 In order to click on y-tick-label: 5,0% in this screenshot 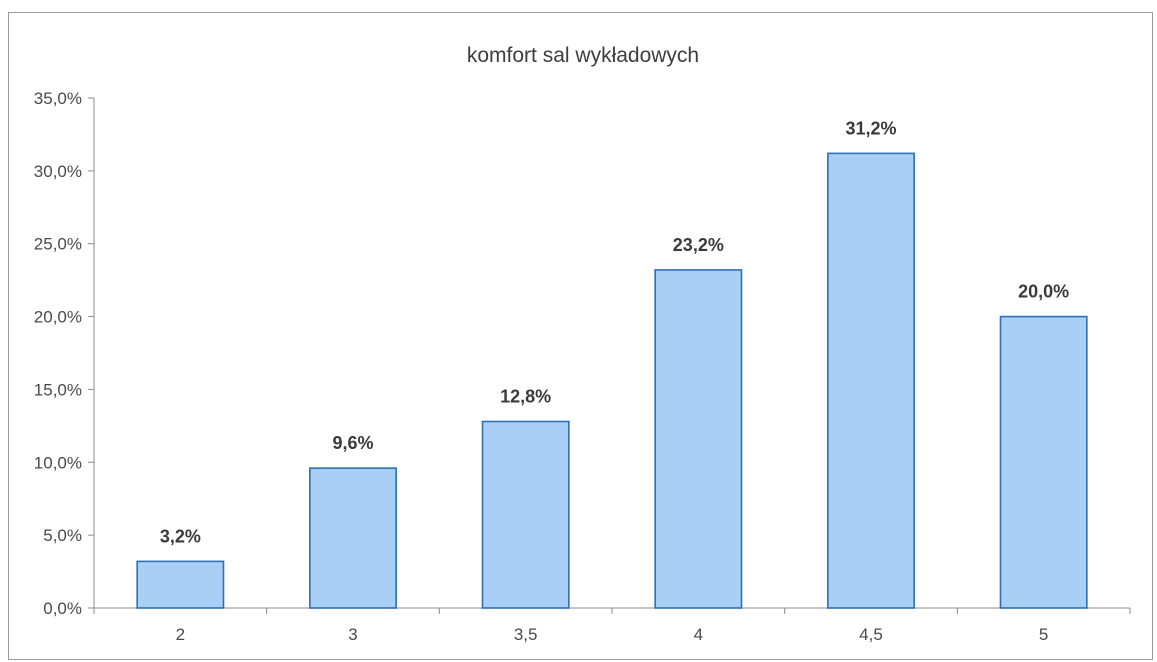, I will do `click(62, 535)`.